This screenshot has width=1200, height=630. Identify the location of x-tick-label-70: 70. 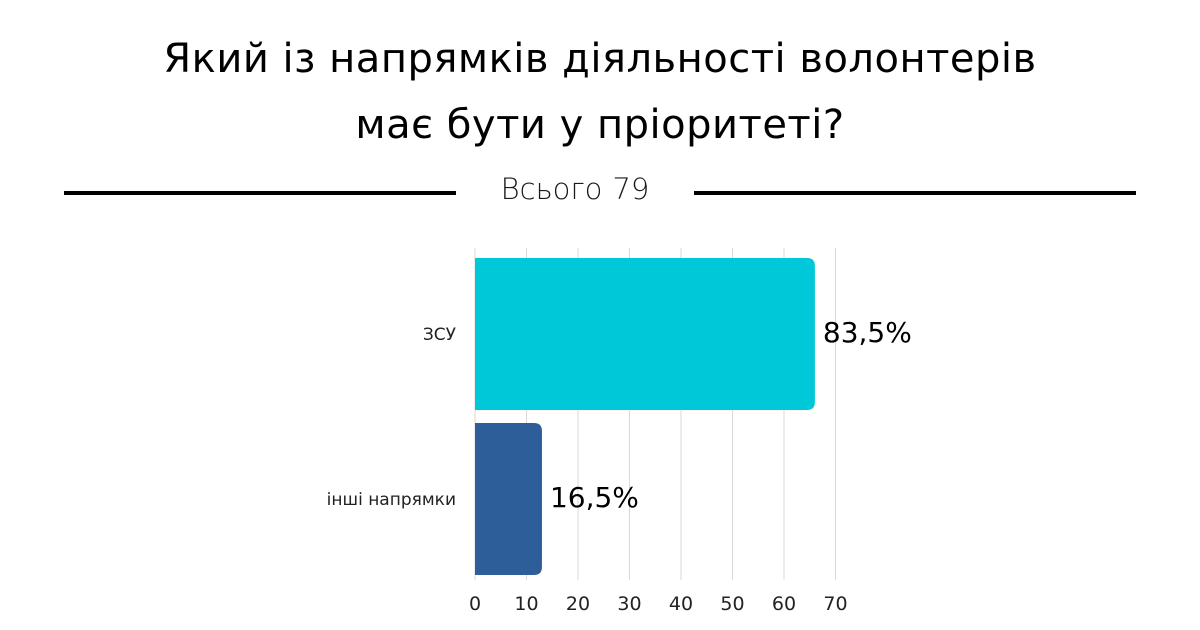
(835, 604).